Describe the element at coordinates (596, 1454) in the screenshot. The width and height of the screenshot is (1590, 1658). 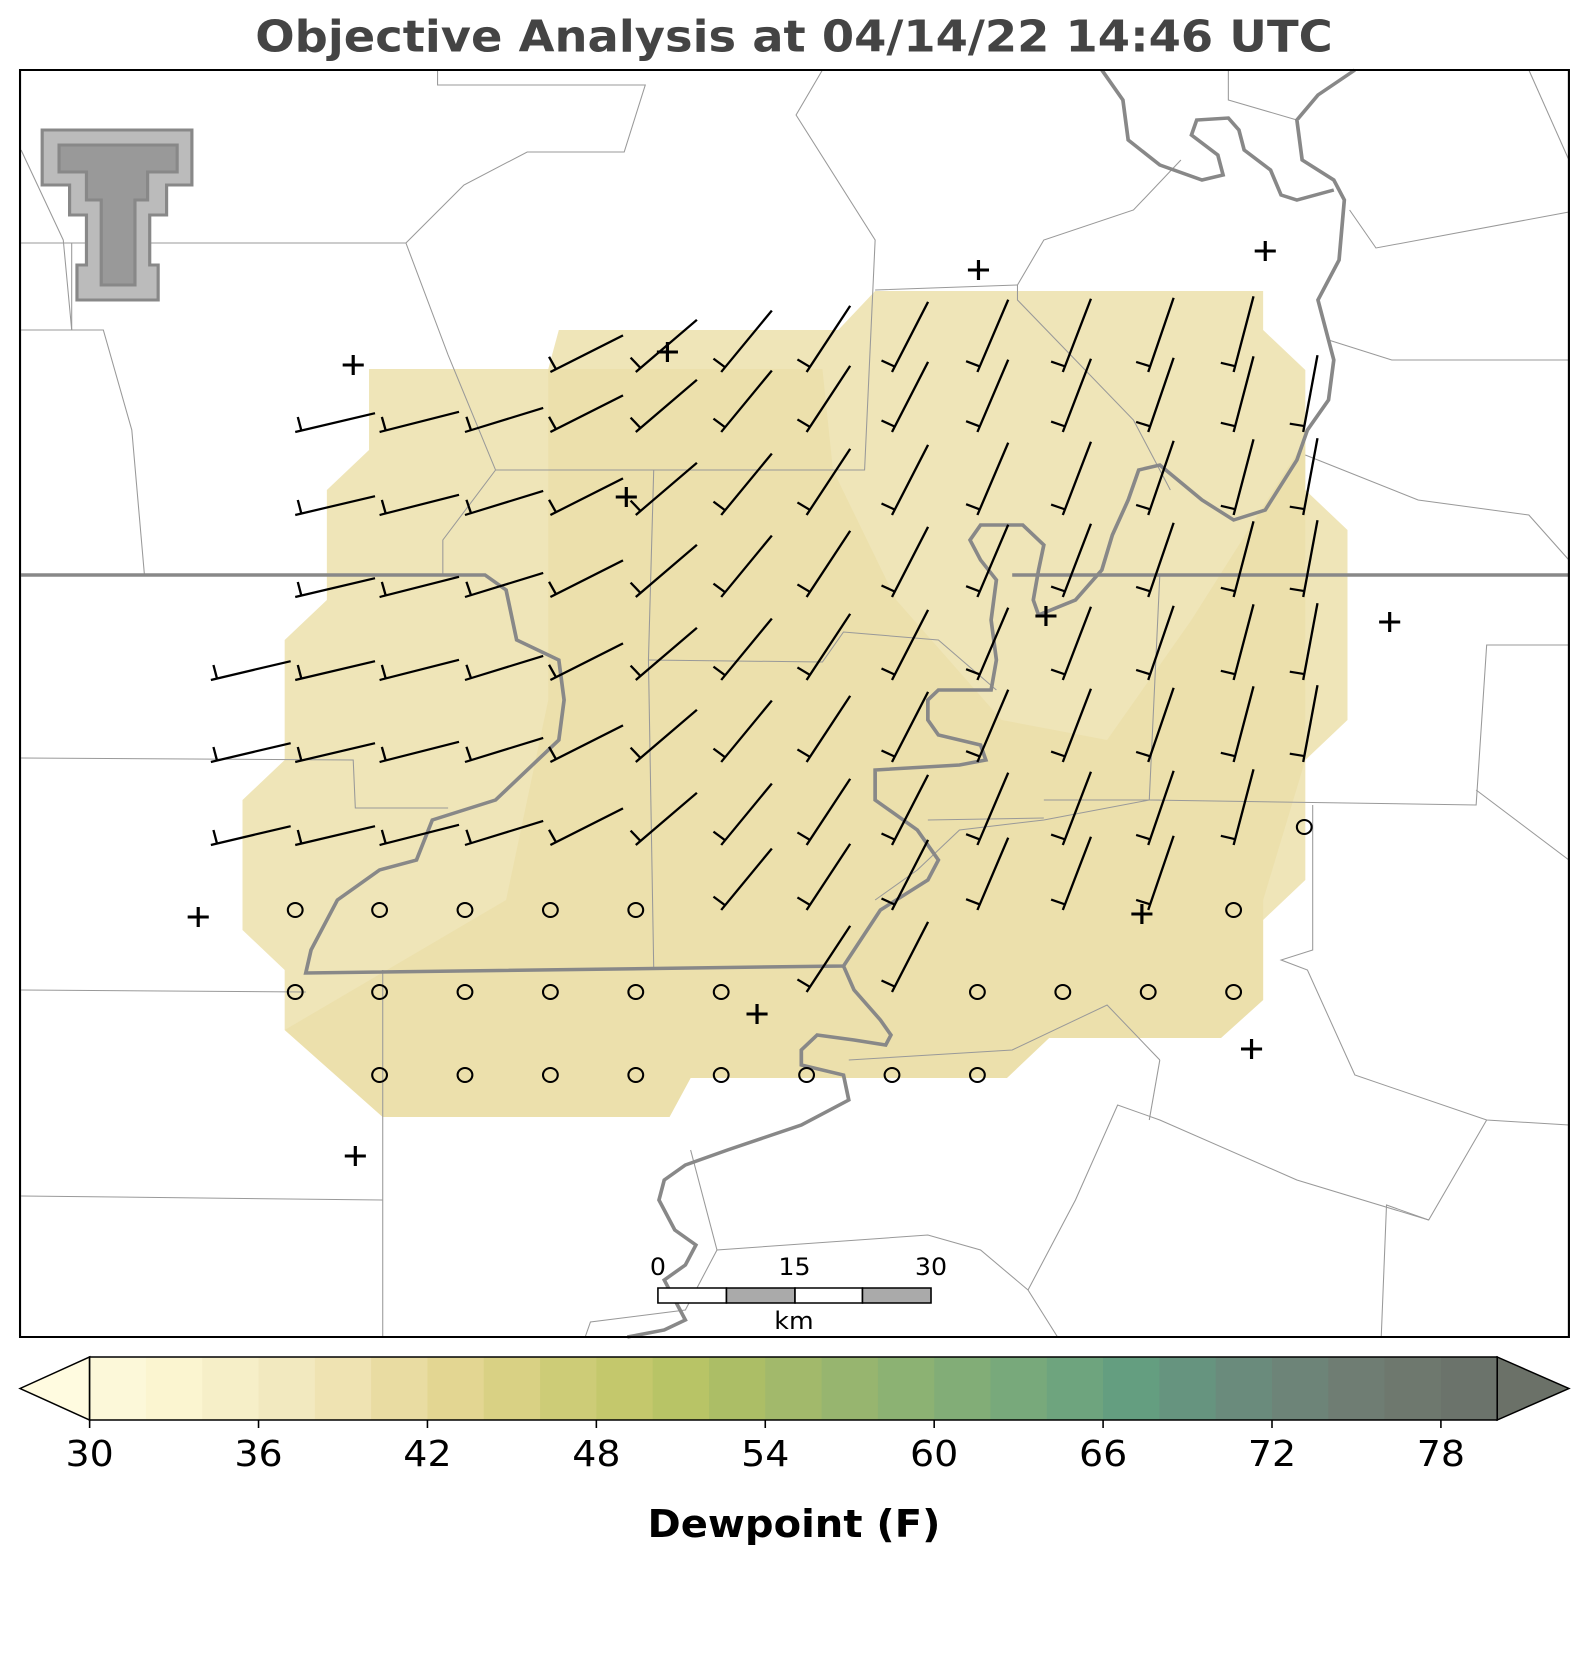
I see `colorbar-tick-label: 48` at that location.